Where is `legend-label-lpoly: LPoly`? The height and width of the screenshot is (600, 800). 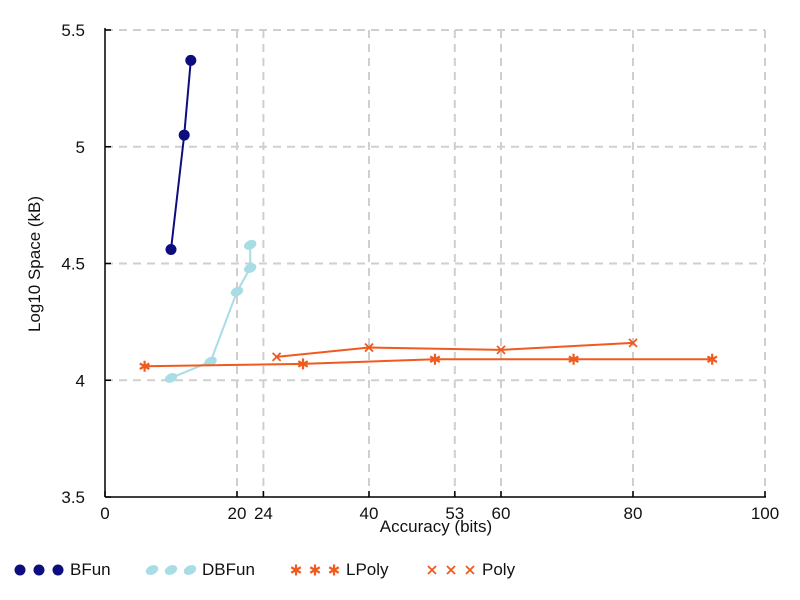
legend-label-lpoly: LPoly is located at coordinates (367, 569).